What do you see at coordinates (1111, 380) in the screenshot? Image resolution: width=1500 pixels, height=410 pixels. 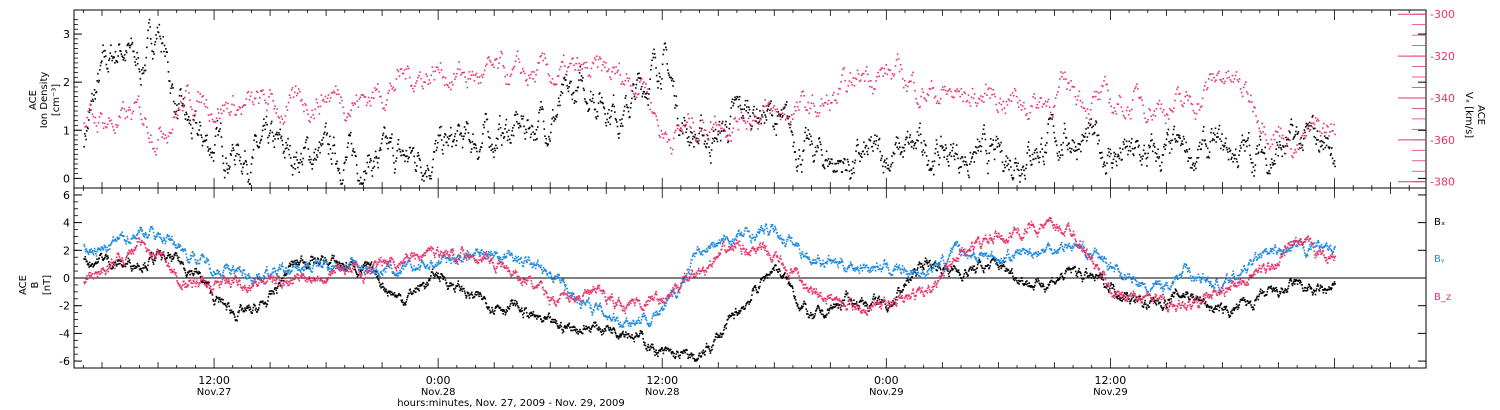 I see `x-tick-label-time: 12:00` at bounding box center [1111, 380].